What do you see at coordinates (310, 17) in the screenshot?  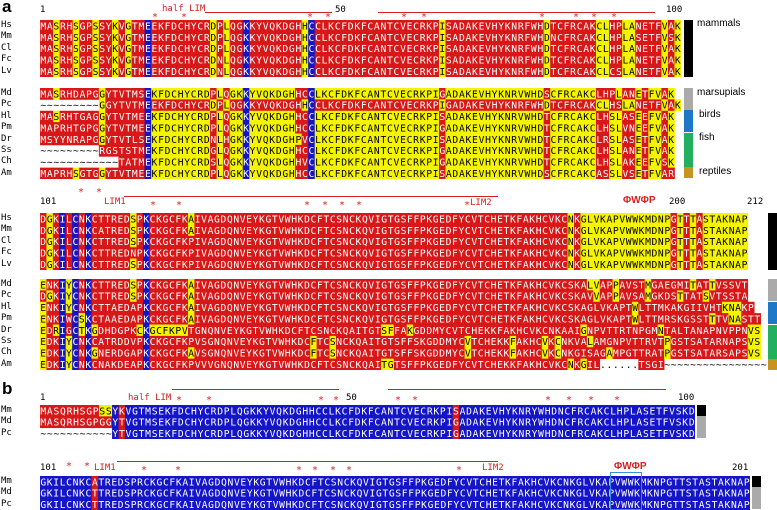 I see `a1-star: *` at bounding box center [310, 17].